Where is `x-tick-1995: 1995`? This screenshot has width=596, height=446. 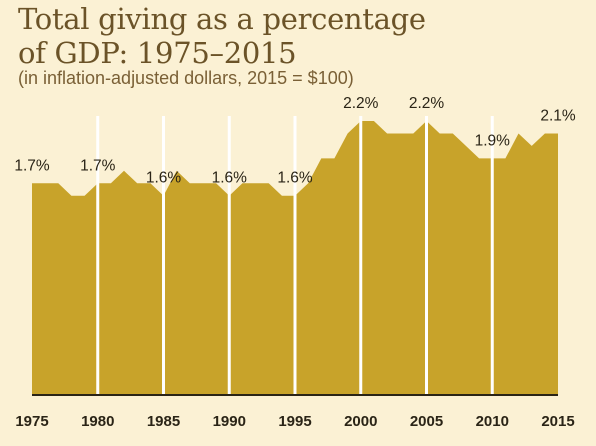 x-tick-1995: 1995 is located at coordinates (294, 421).